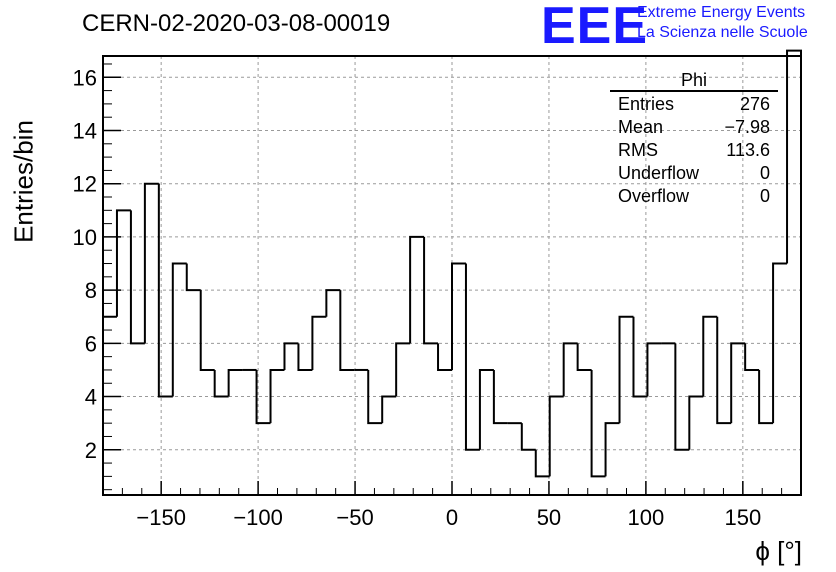 Image resolution: width=836 pixels, height=572 pixels. Describe the element at coordinates (694, 150) in the screenshot. I see `stats-row-rms: RMS 113.6` at that location.